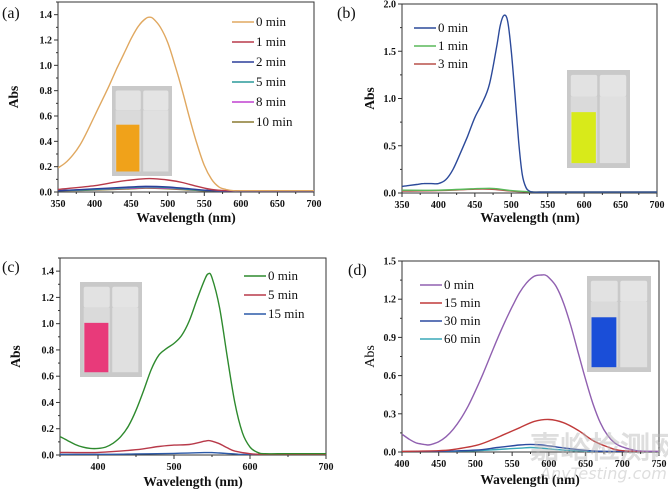  What do you see at coordinates (262, 71) in the screenshot?
I see `legend: 0 min 1 min 2 min 5 min 8 min 10 min` at bounding box center [262, 71].